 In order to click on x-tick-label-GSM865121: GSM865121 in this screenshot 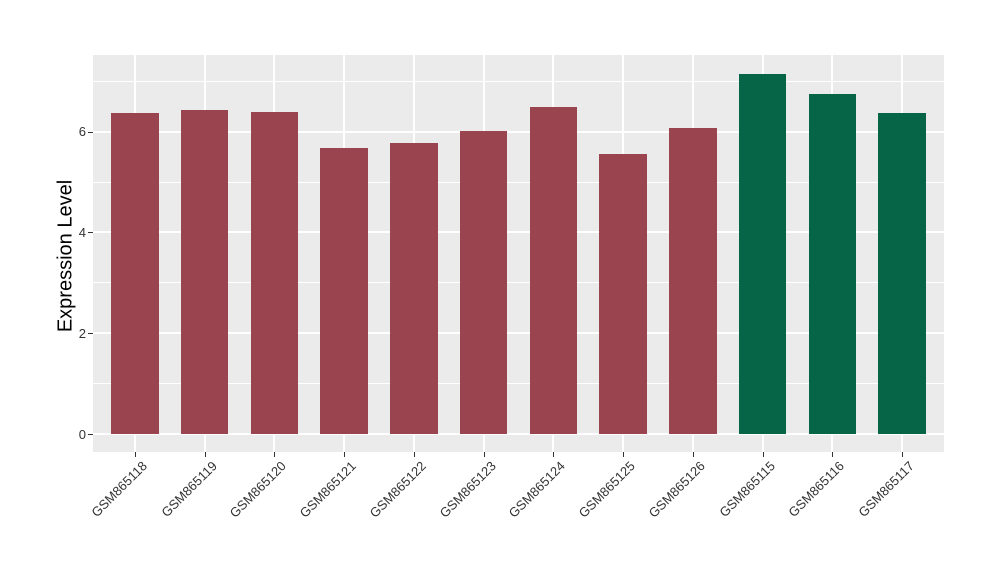, I will do `click(328, 489)`.